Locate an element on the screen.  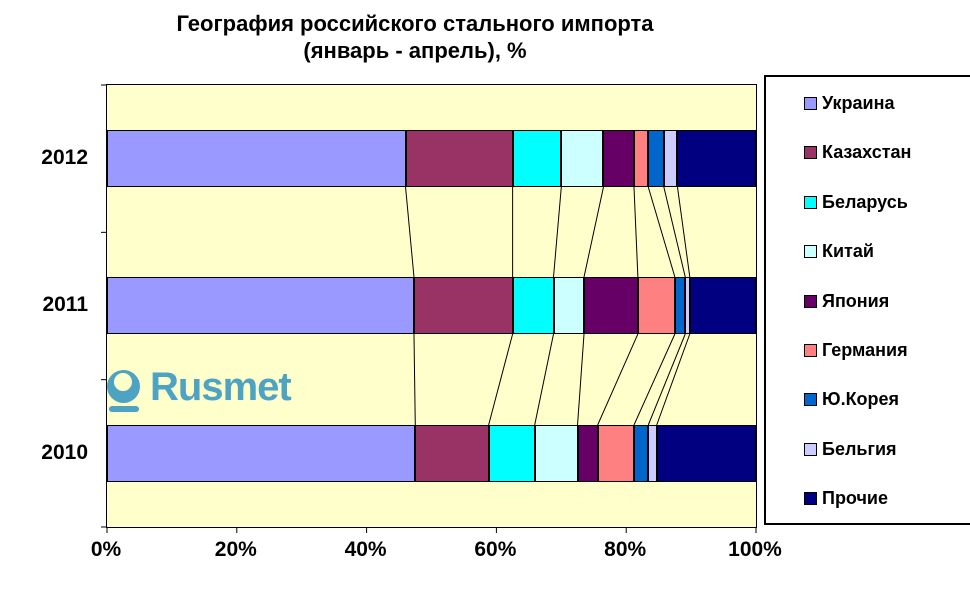
bar-row-2011 is located at coordinates (431, 305).